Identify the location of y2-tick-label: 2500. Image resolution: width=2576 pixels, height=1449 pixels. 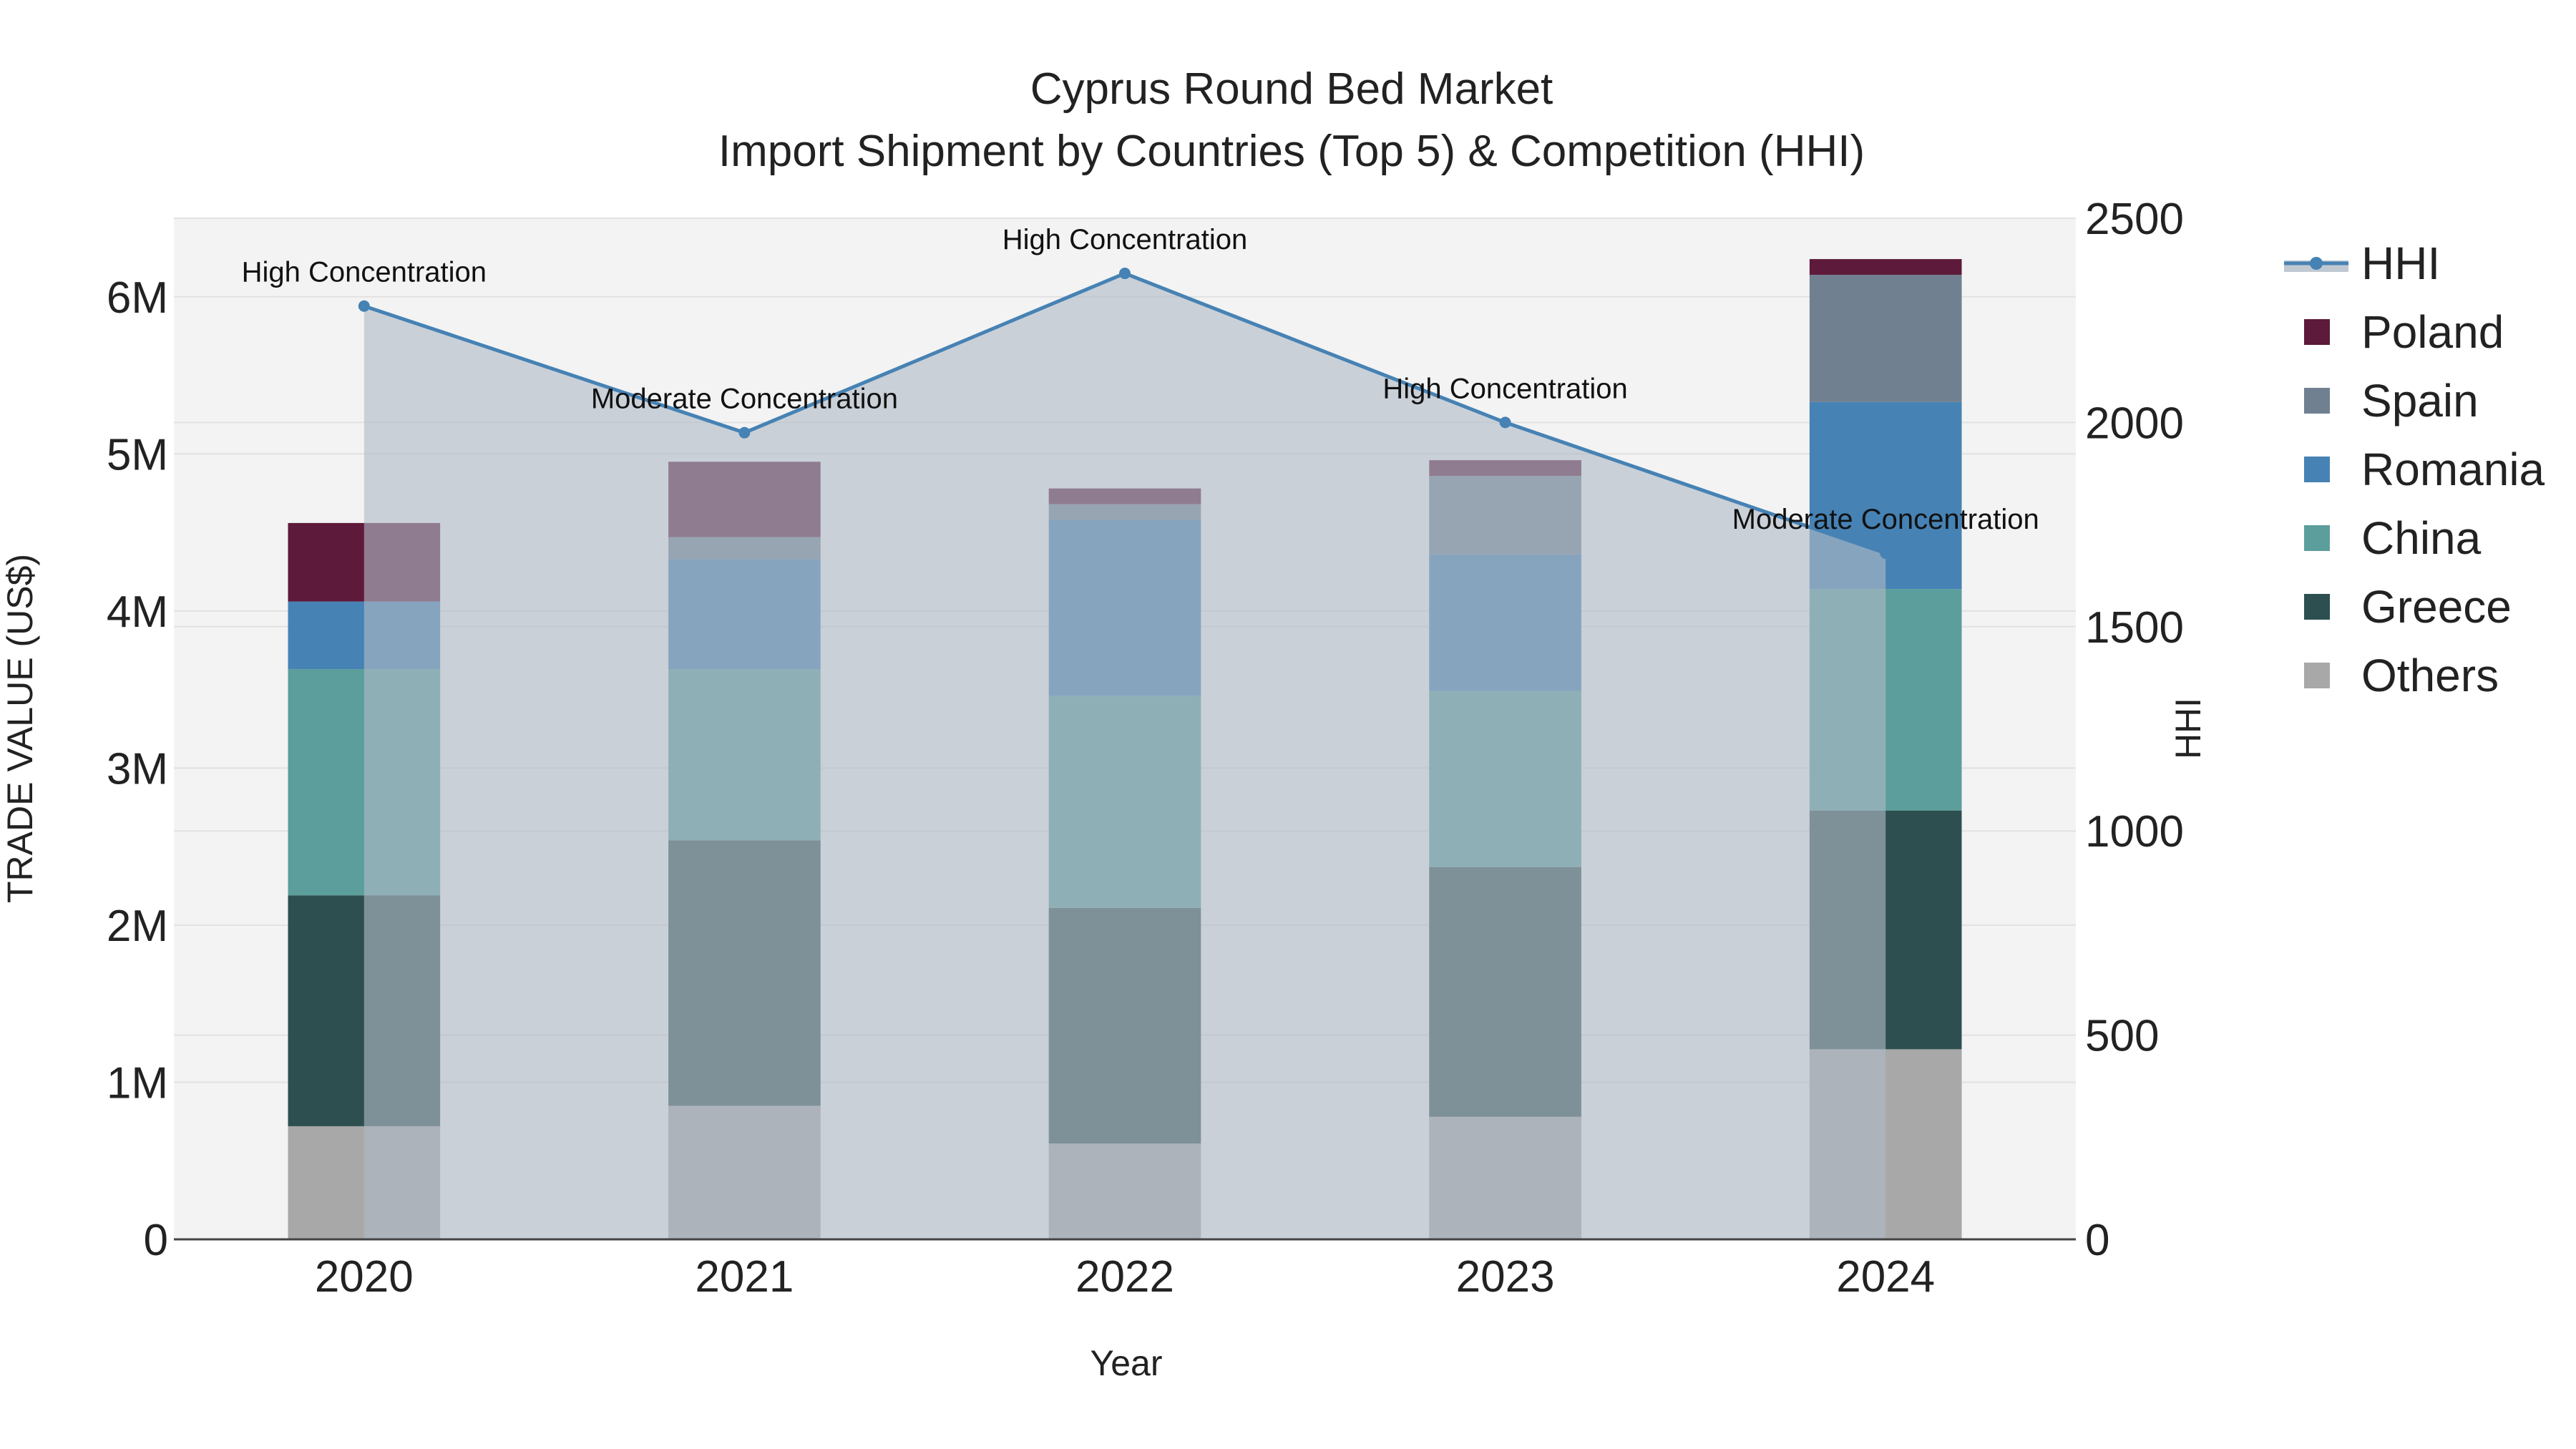
(2134, 219).